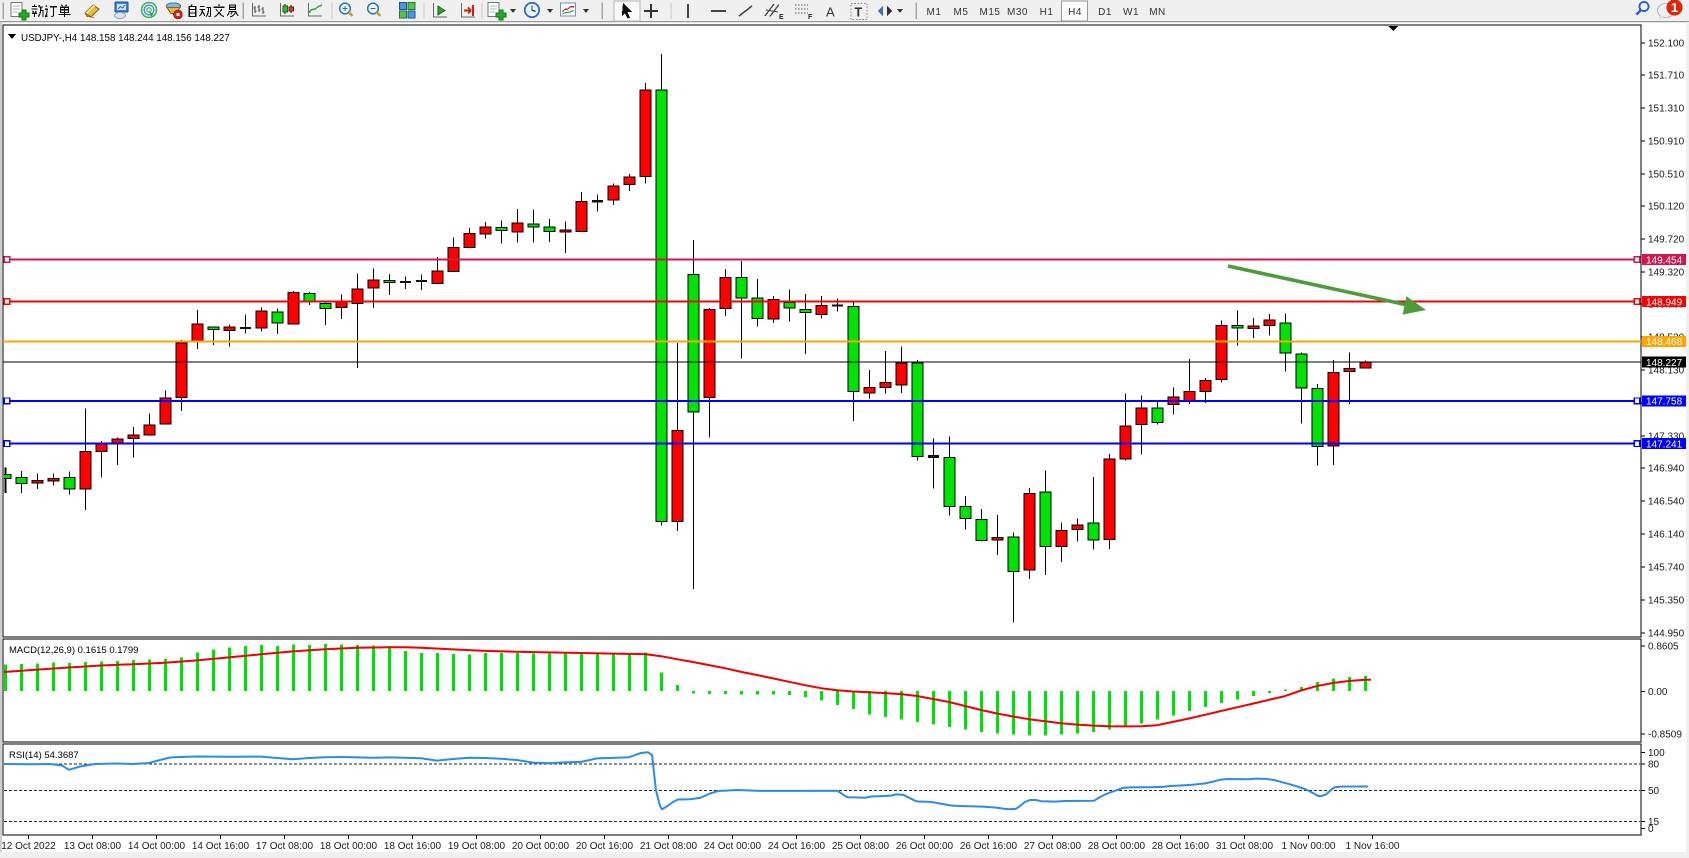 The width and height of the screenshot is (1689, 858). What do you see at coordinates (477, 846) in the screenshot?
I see `svg-text: 19 Oct 08:00` at bounding box center [477, 846].